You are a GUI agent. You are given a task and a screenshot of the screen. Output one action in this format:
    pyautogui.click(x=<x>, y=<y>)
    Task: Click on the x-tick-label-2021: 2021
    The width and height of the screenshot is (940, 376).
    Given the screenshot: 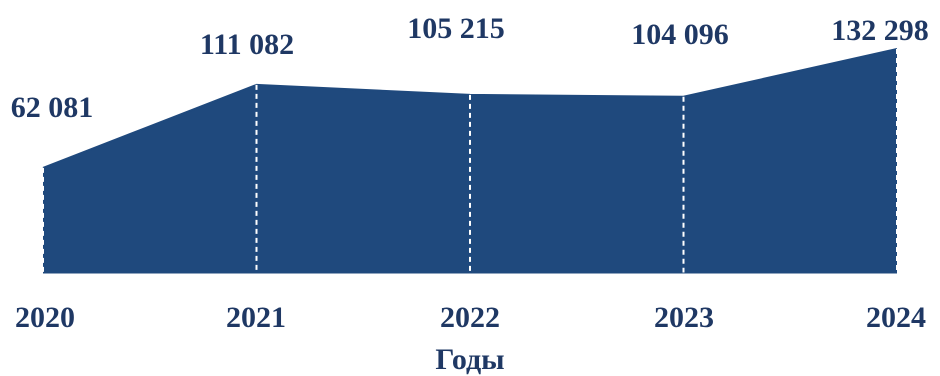 What is the action you would take?
    pyautogui.click(x=256, y=317)
    